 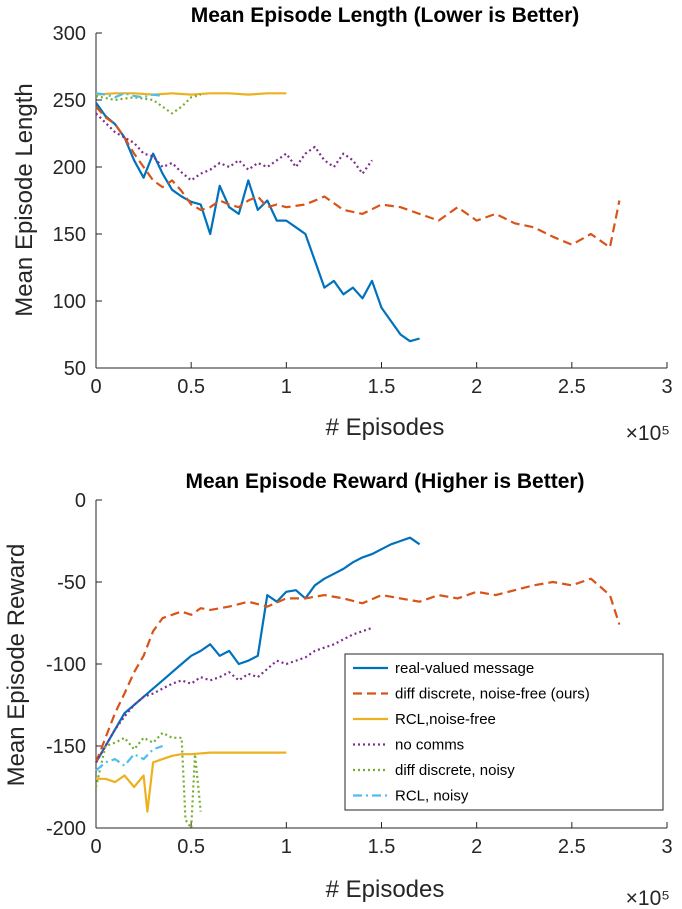 What do you see at coordinates (69, 168) in the screenshot?
I see `y-tick-label: 200` at bounding box center [69, 168].